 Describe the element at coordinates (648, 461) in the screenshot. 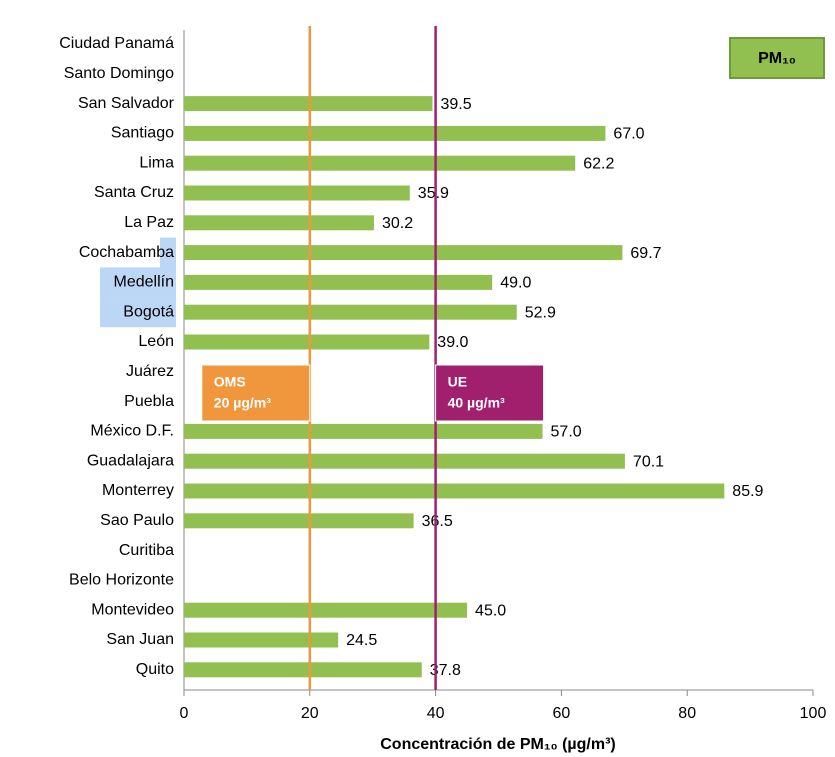

I see `data-label: 70.1` at that location.